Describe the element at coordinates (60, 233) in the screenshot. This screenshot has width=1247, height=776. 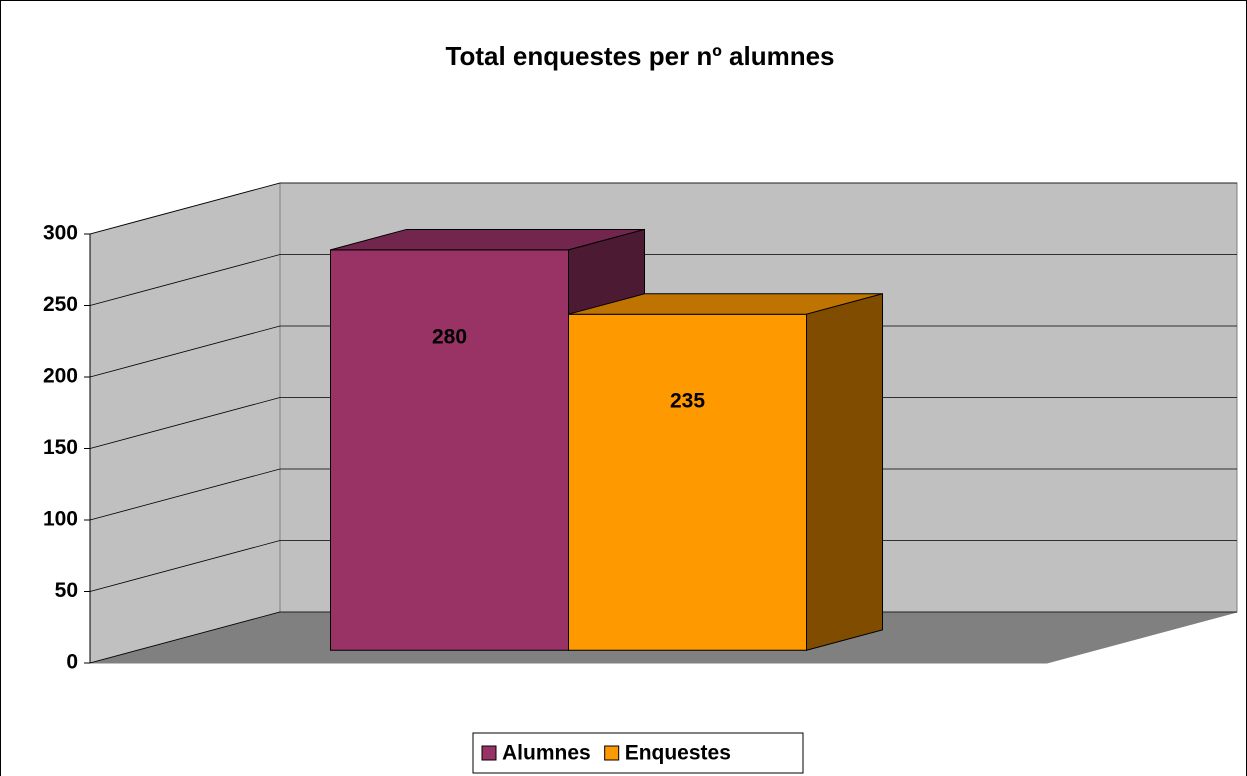
I see `y-tick-label: 300` at that location.